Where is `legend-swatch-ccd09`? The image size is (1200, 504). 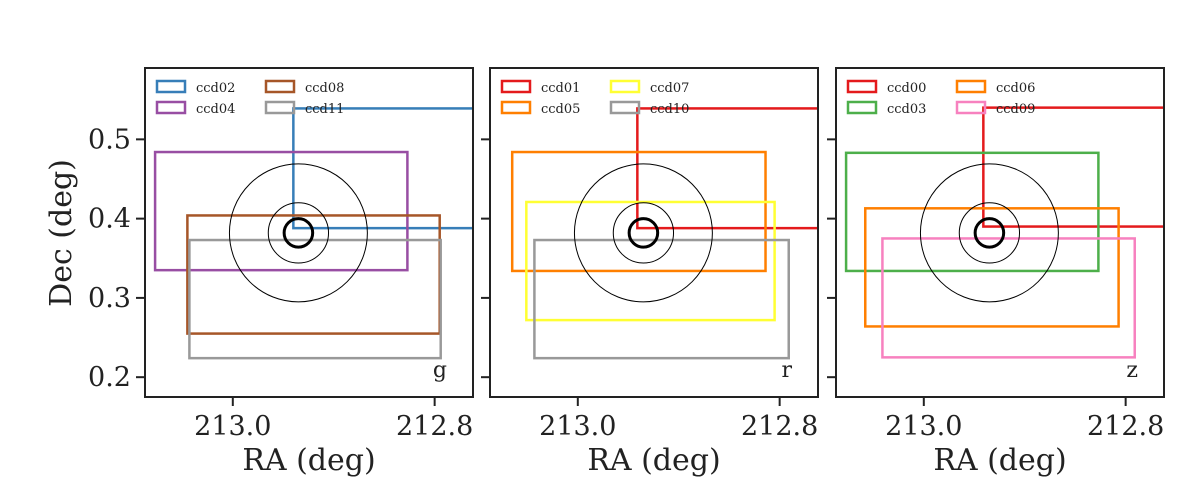 legend-swatch-ccd09 is located at coordinates (971, 107).